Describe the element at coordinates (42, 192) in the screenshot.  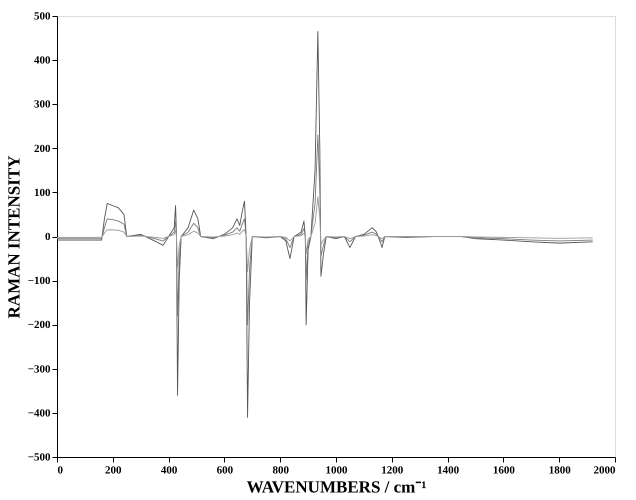
I see `y-tick-label: 100` at that location.